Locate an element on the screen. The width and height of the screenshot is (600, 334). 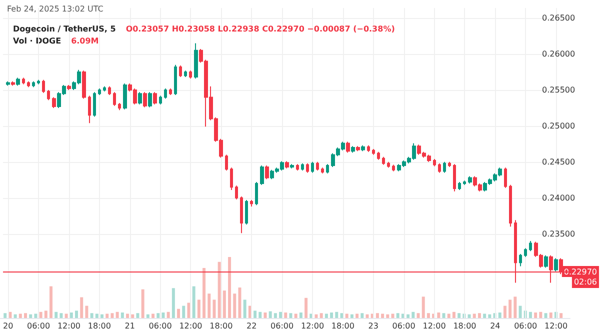
text: 02:06 is located at coordinates (586, 281).